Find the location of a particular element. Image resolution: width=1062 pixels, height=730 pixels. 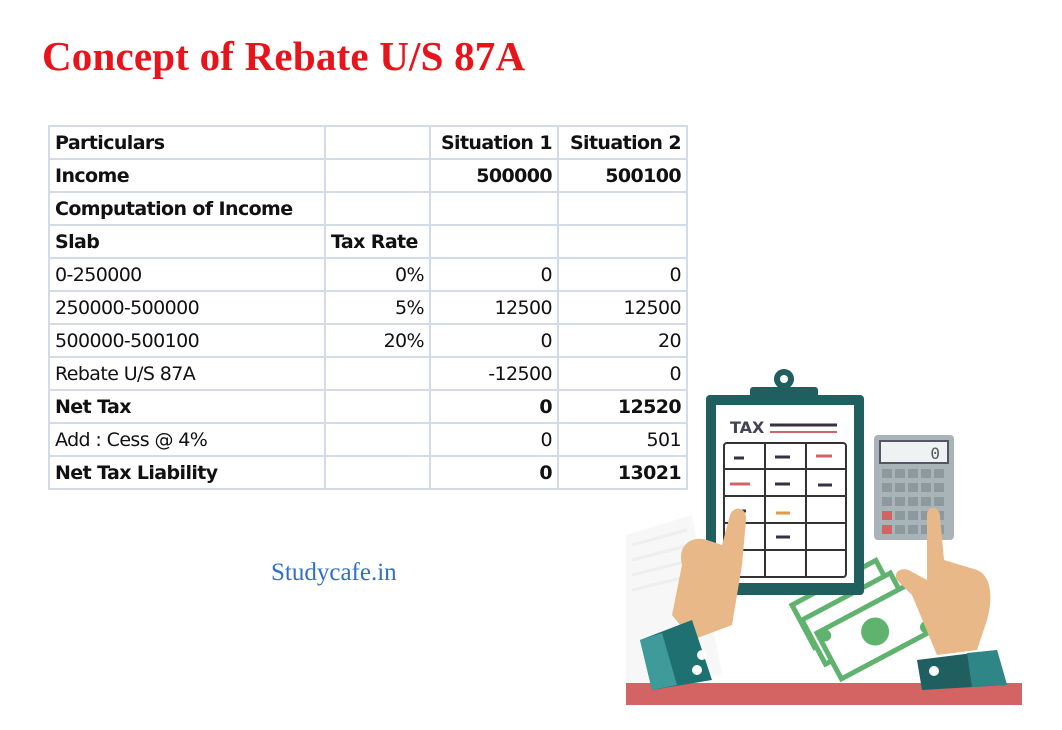

table-row-slab-1: 0-250000 0% 0 0 is located at coordinates (368, 274).